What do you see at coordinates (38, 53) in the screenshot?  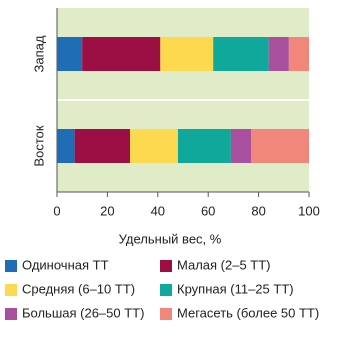 I see `y-tick-label: Запад` at bounding box center [38, 53].